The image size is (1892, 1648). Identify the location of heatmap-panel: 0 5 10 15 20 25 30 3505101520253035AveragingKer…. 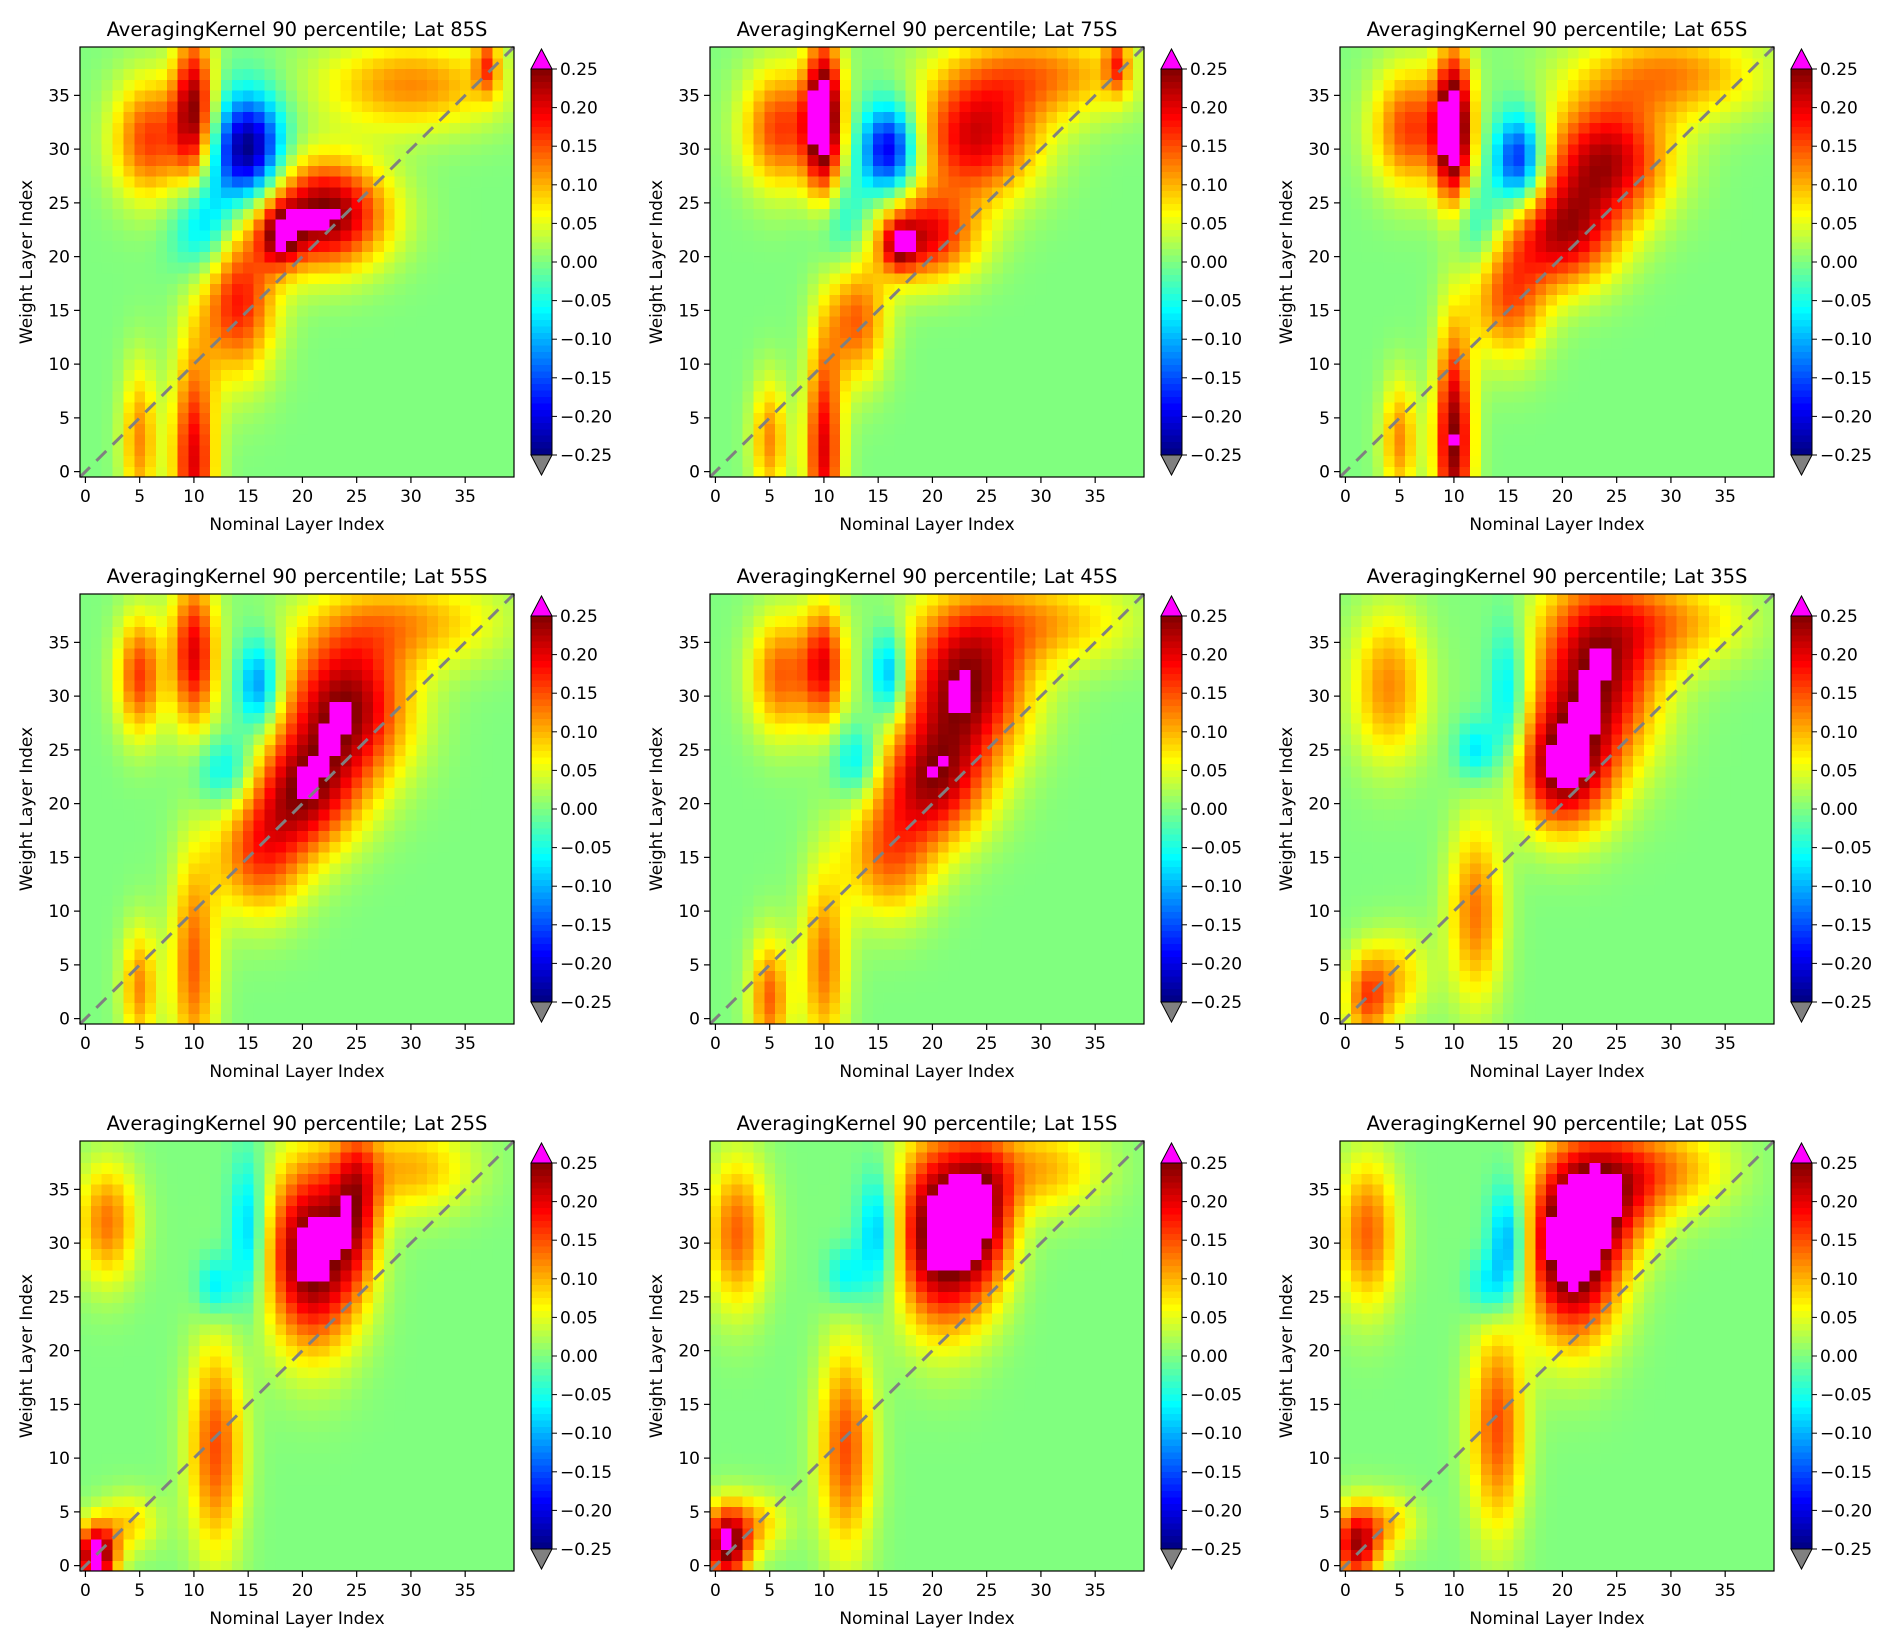
(1574, 276).